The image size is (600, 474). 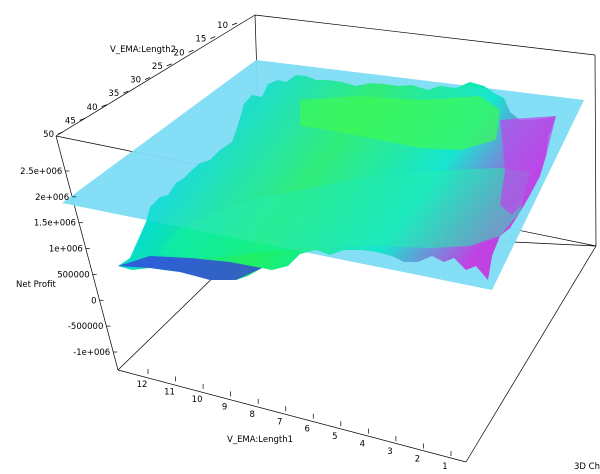 I want to click on z-tick-label: 2.5e+006, so click(x=41, y=172).